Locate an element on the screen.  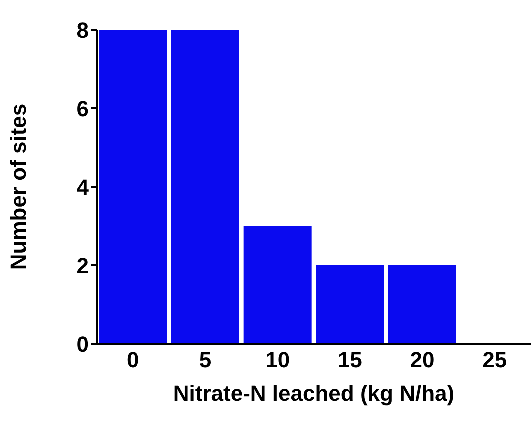
x-tick-label: 0 is located at coordinates (133, 360).